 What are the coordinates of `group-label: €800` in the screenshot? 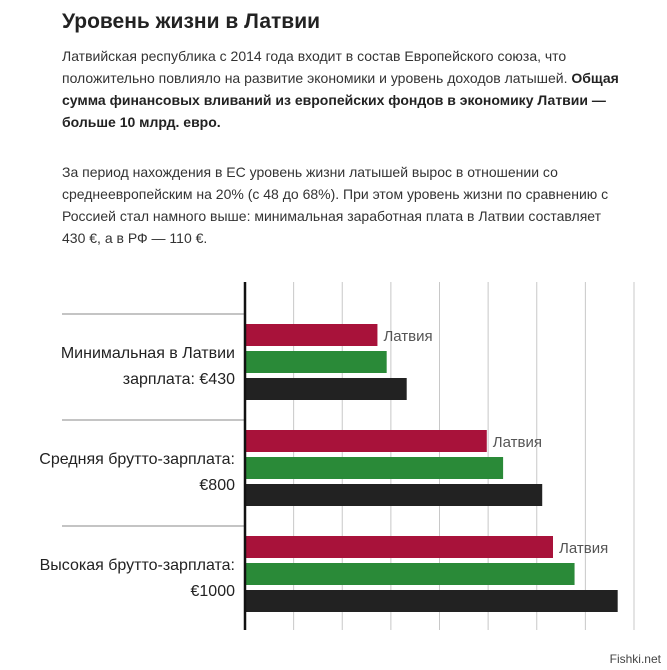 It's located at (217, 485).